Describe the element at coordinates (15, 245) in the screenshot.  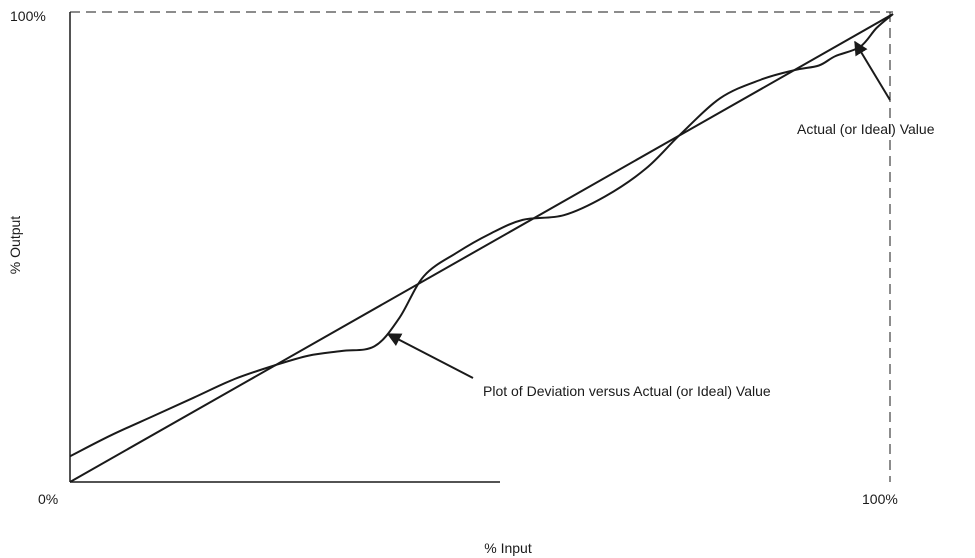
I see `y-axis-label: % Output` at that location.